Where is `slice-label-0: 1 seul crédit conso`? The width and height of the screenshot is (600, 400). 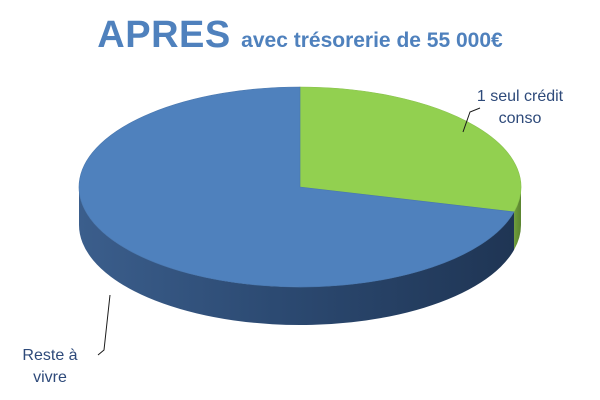 slice-label-0: 1 seul crédit conso is located at coordinates (520, 107).